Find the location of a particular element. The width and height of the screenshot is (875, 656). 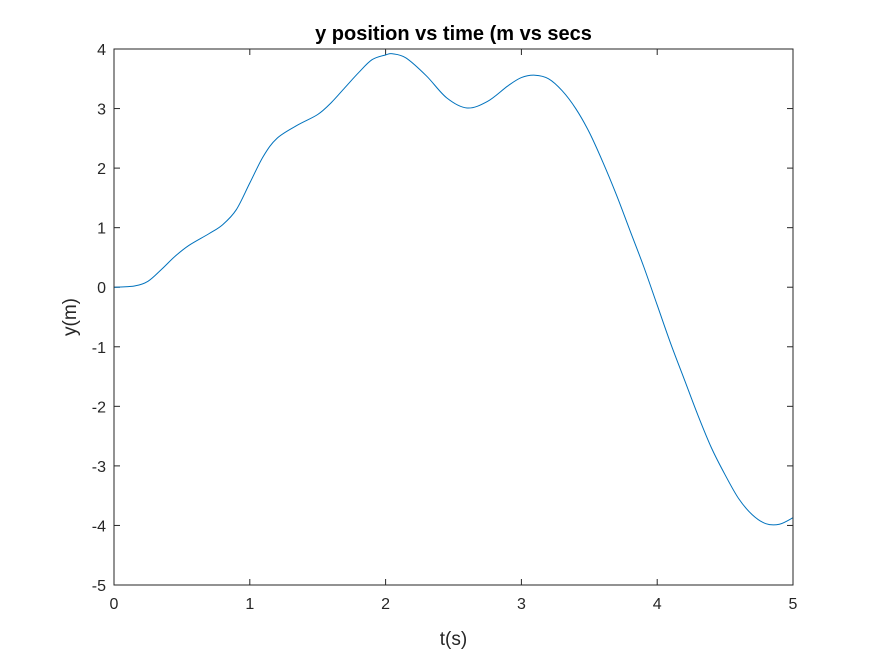

y-tick-label: -4 is located at coordinates (99, 526).